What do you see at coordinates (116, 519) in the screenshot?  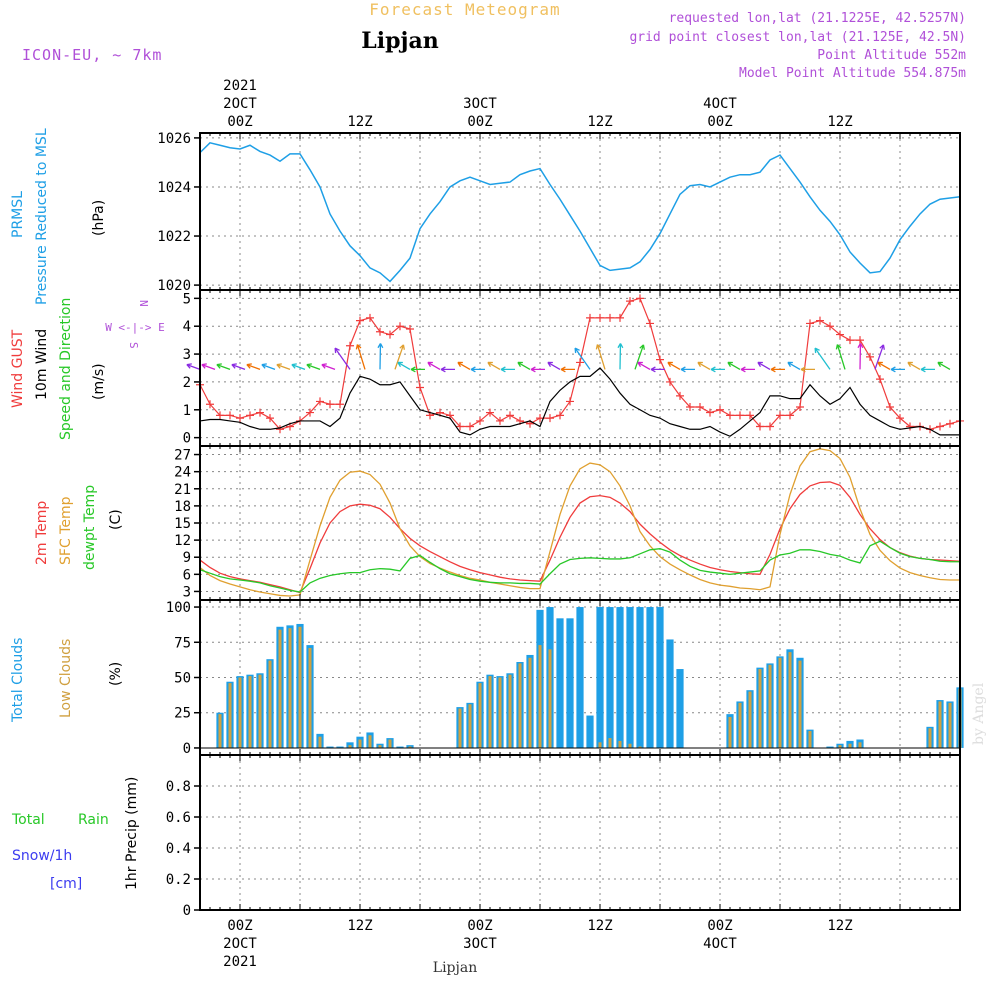 I see `temp-unit-label: (C)` at bounding box center [116, 519].